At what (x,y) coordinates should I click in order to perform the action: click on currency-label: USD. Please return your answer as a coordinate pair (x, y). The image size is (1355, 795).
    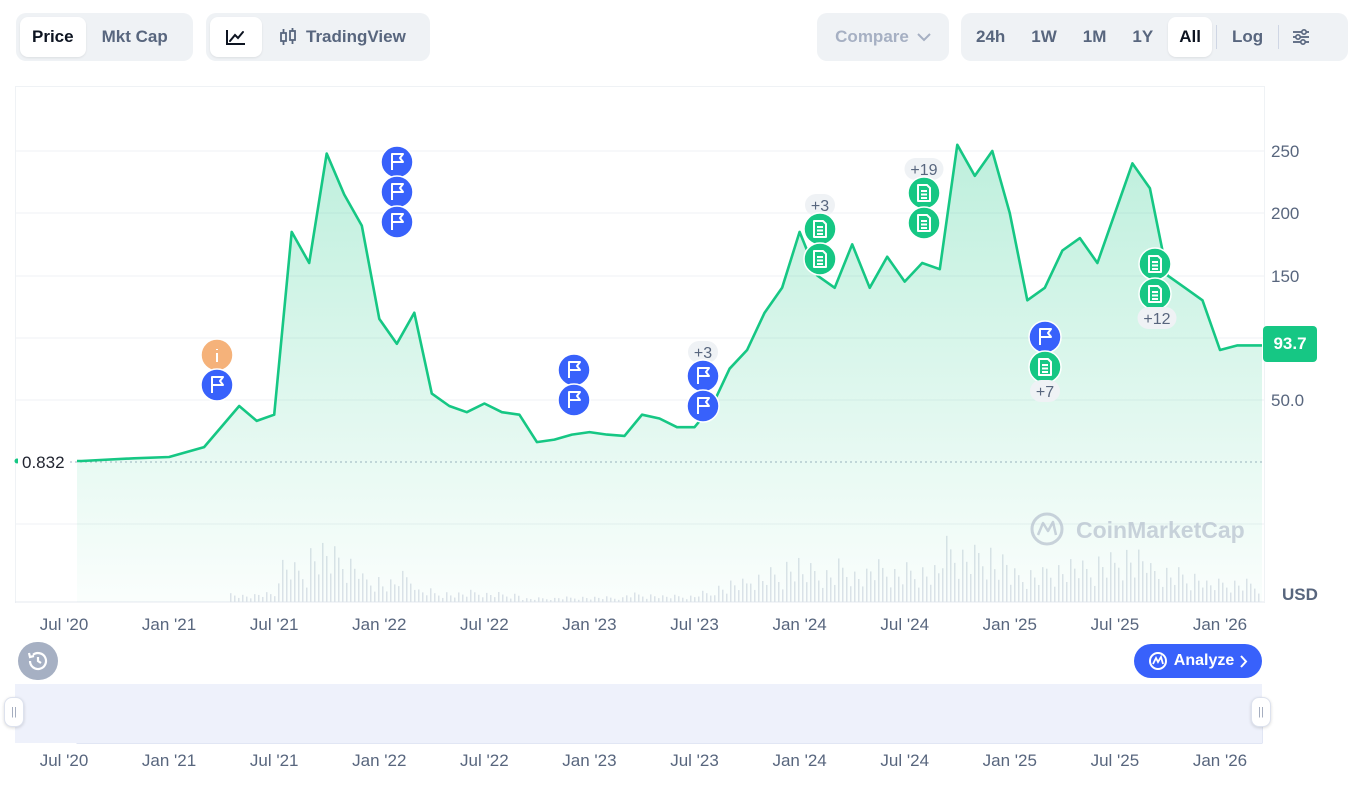
    Looking at the image, I should click on (1300, 594).